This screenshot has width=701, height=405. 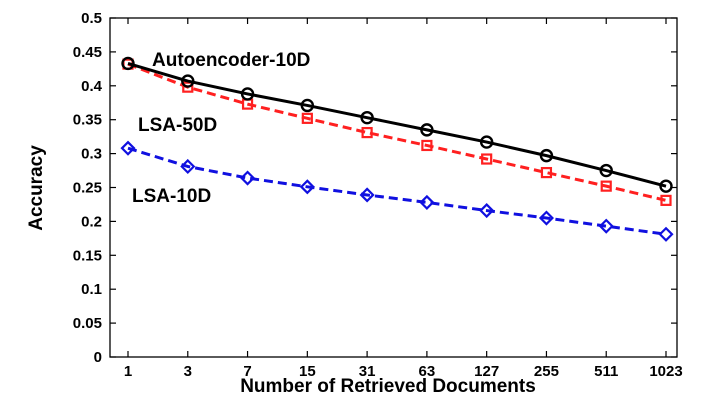 What do you see at coordinates (221, 128) in the screenshot?
I see `series-labels: Autoencoder-10D LSA-50D LSA-10D` at bounding box center [221, 128].